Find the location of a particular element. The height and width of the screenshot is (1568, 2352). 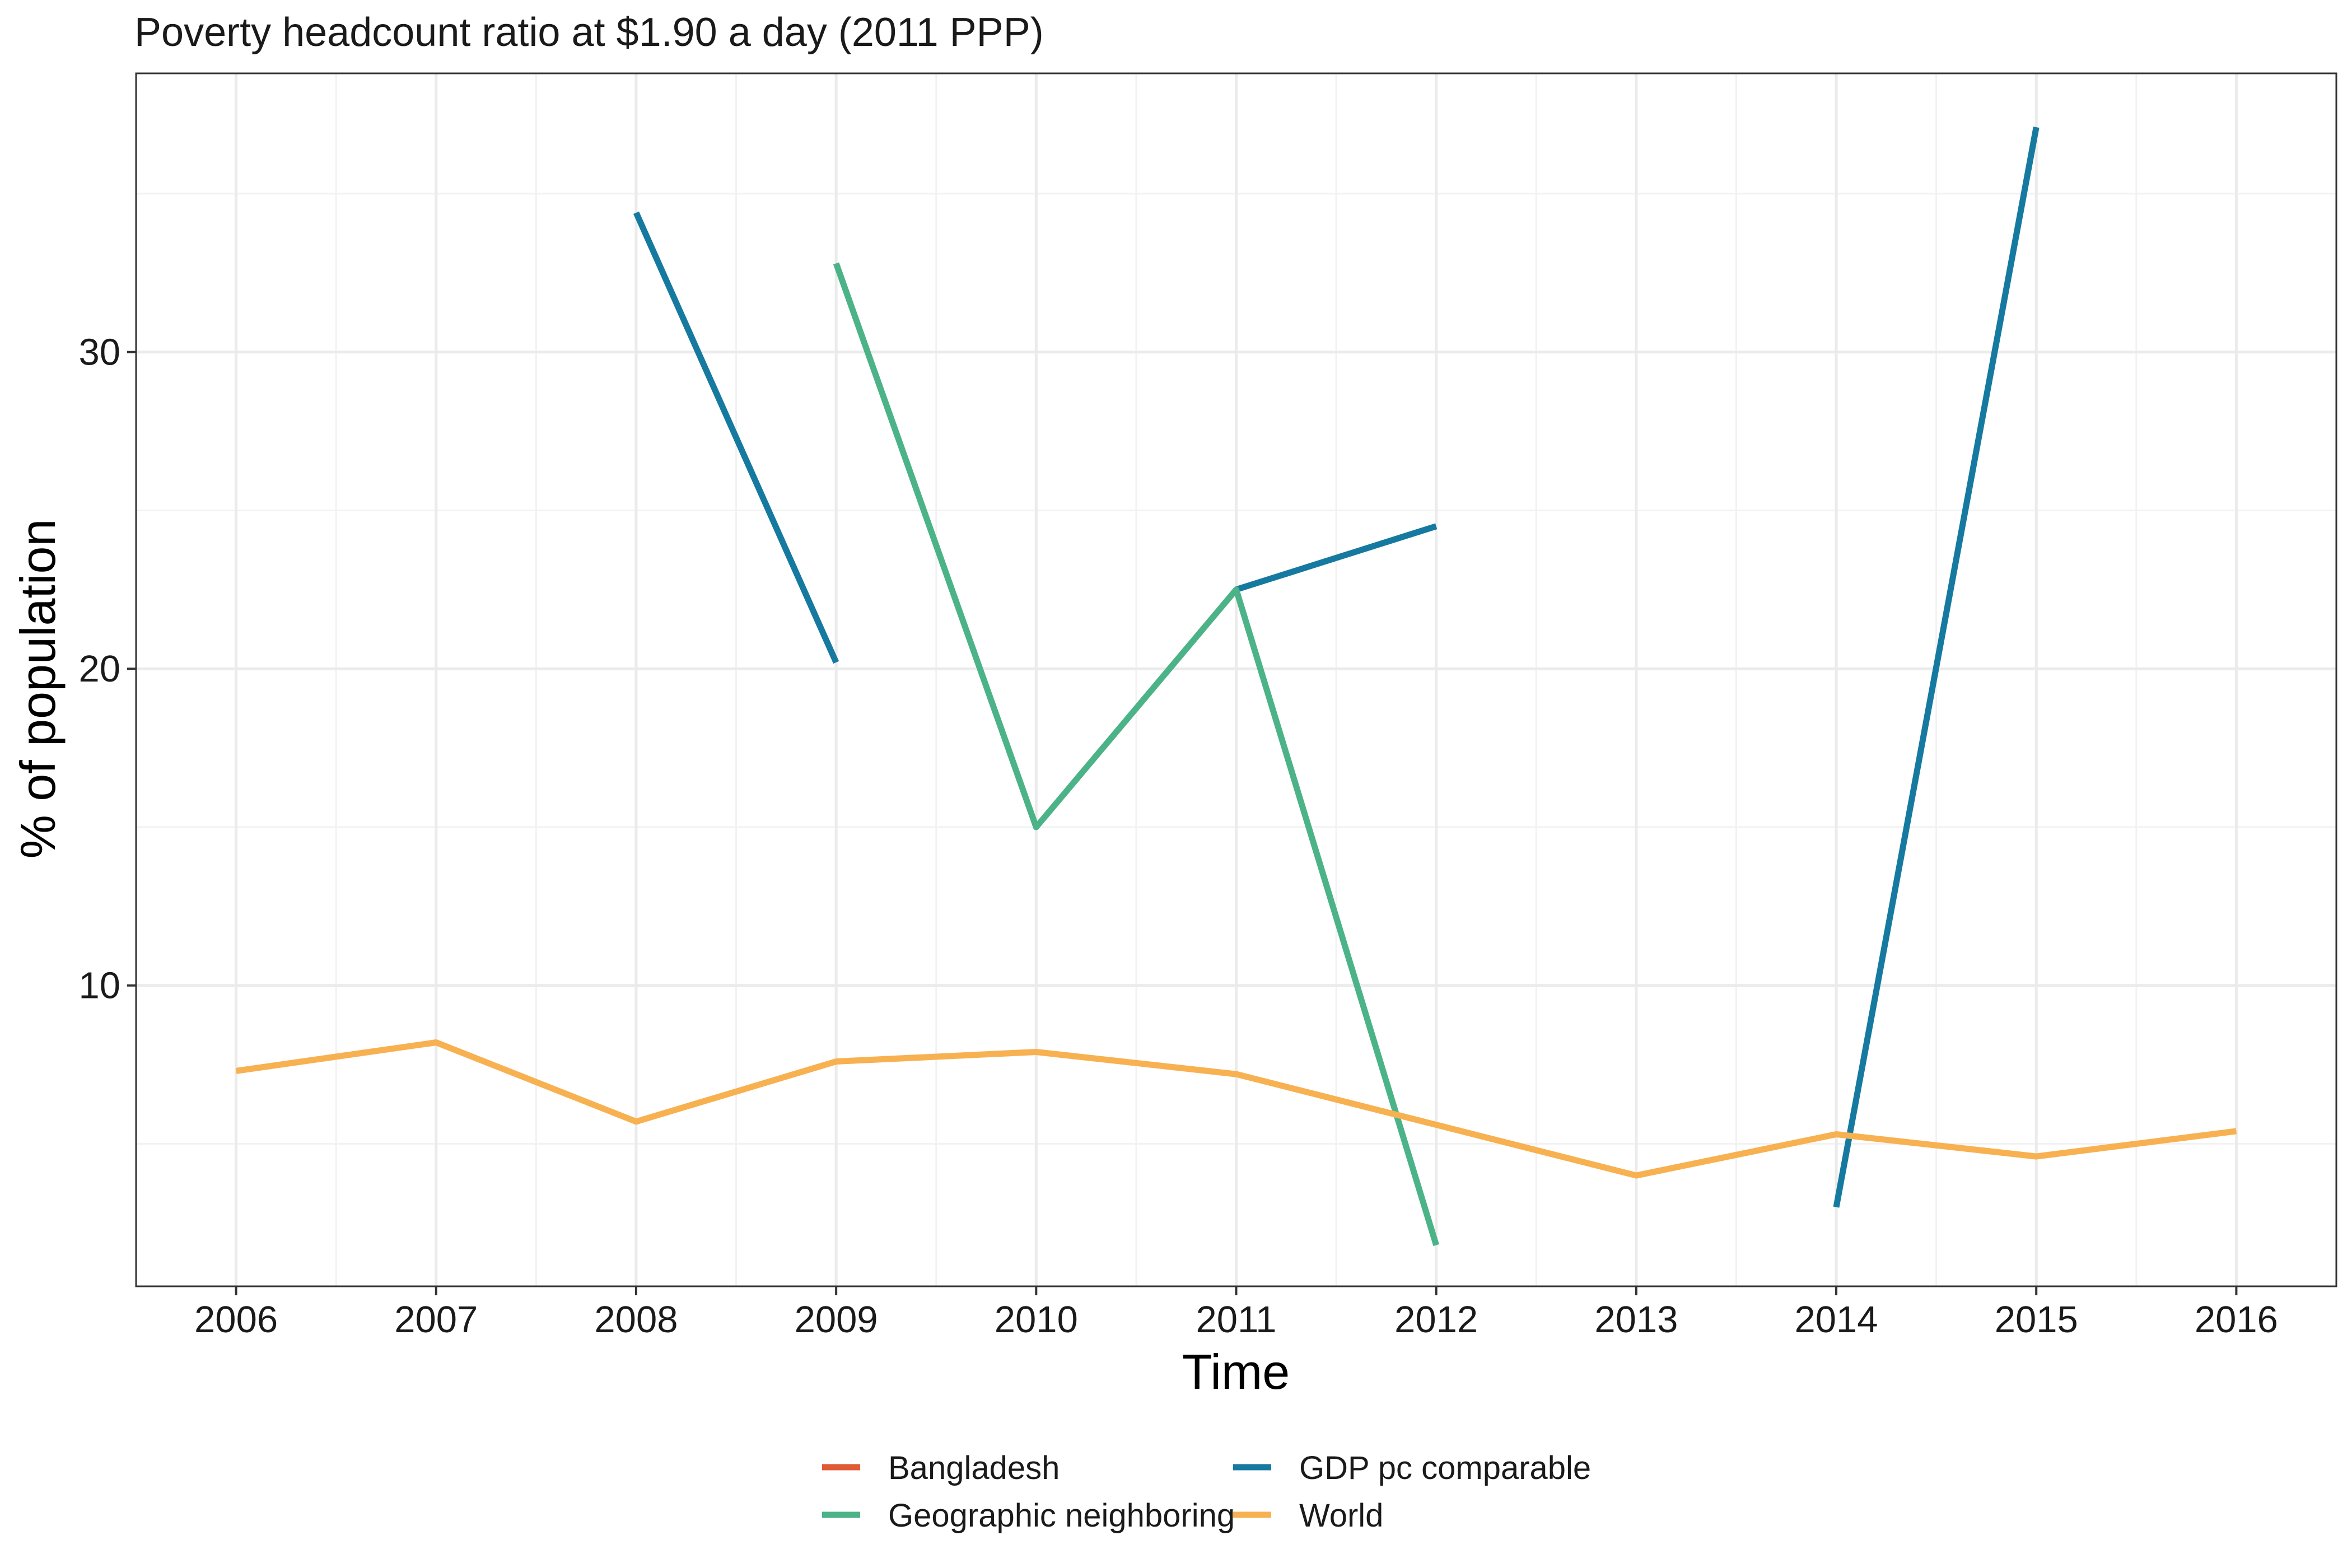

x-tick-label: 2010 is located at coordinates (1037, 1320).